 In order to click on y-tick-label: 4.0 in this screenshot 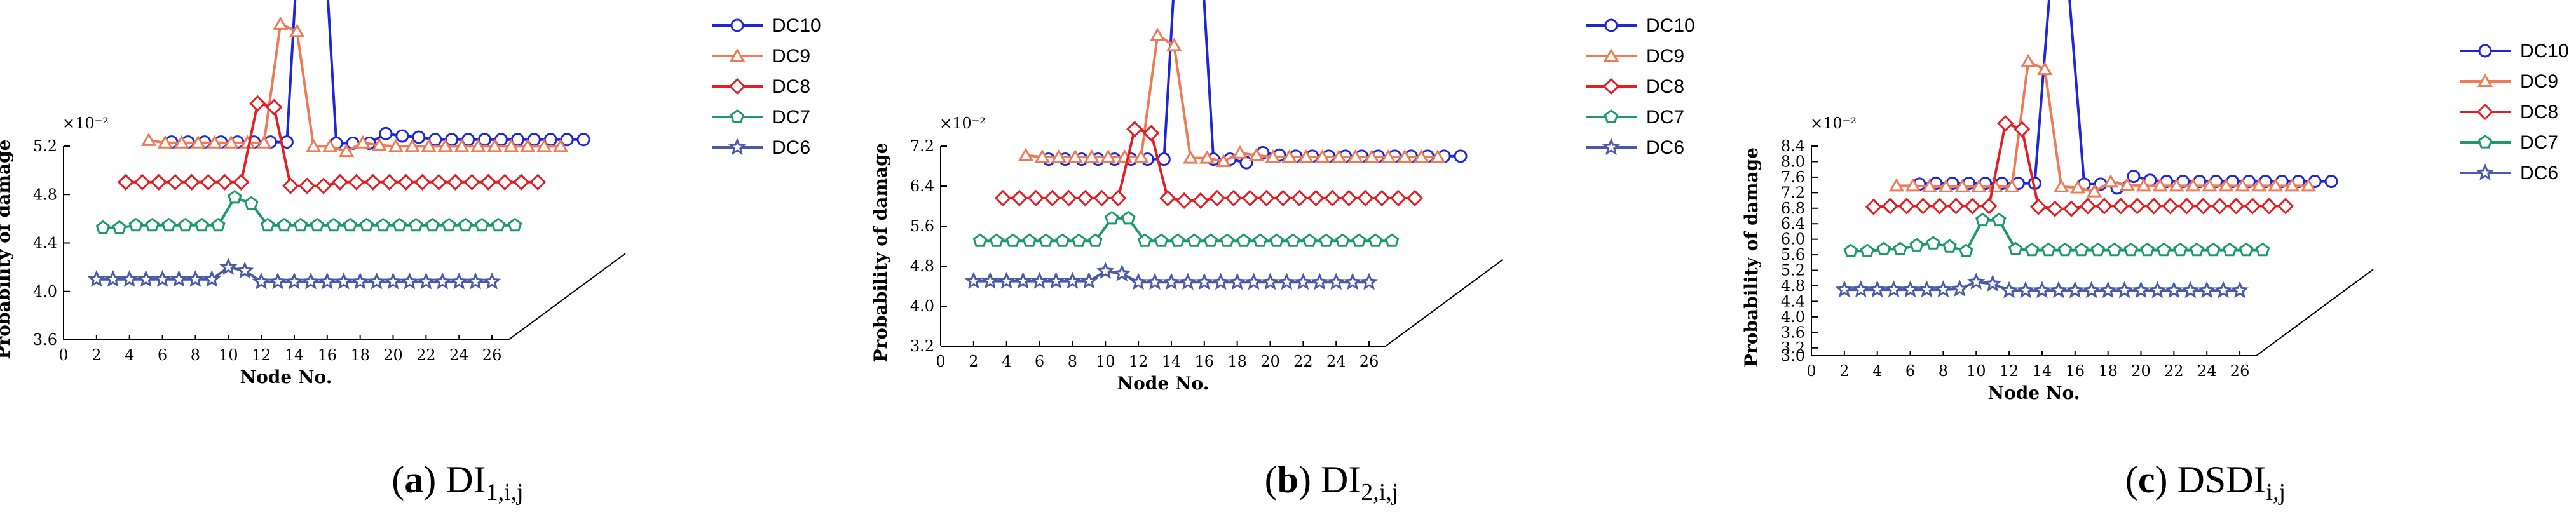, I will do `click(1793, 317)`.